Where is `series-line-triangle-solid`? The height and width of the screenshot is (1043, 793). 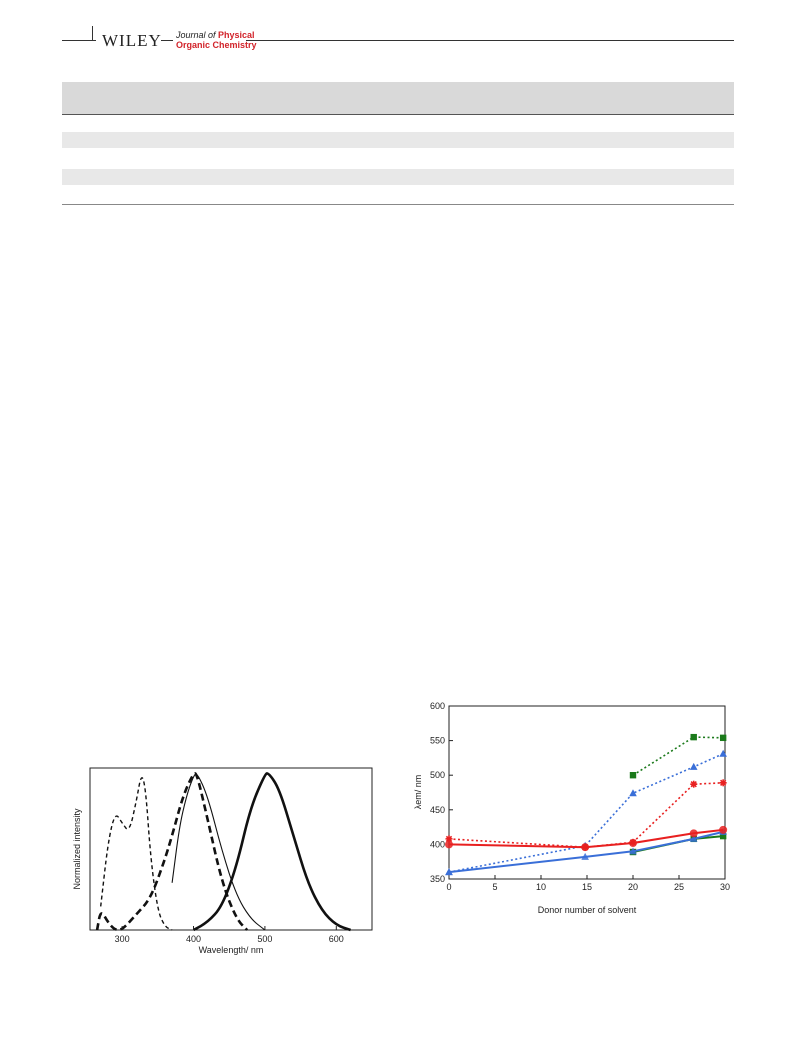
series-line-triangle-solid is located at coordinates (586, 852).